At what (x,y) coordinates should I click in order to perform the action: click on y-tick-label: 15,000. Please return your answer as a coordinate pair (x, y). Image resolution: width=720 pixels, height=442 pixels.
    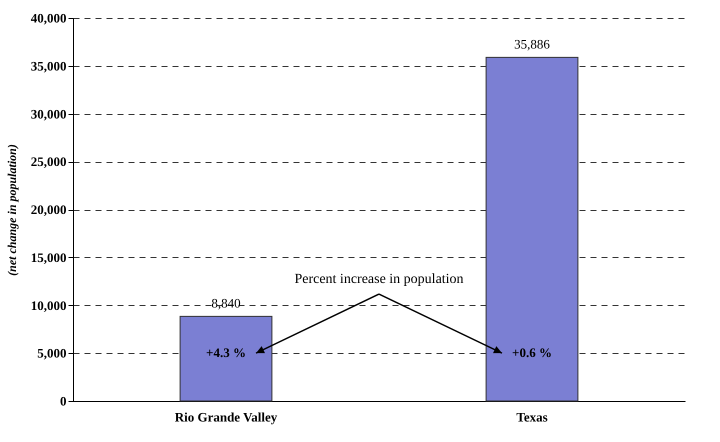
    Looking at the image, I should click on (48, 257).